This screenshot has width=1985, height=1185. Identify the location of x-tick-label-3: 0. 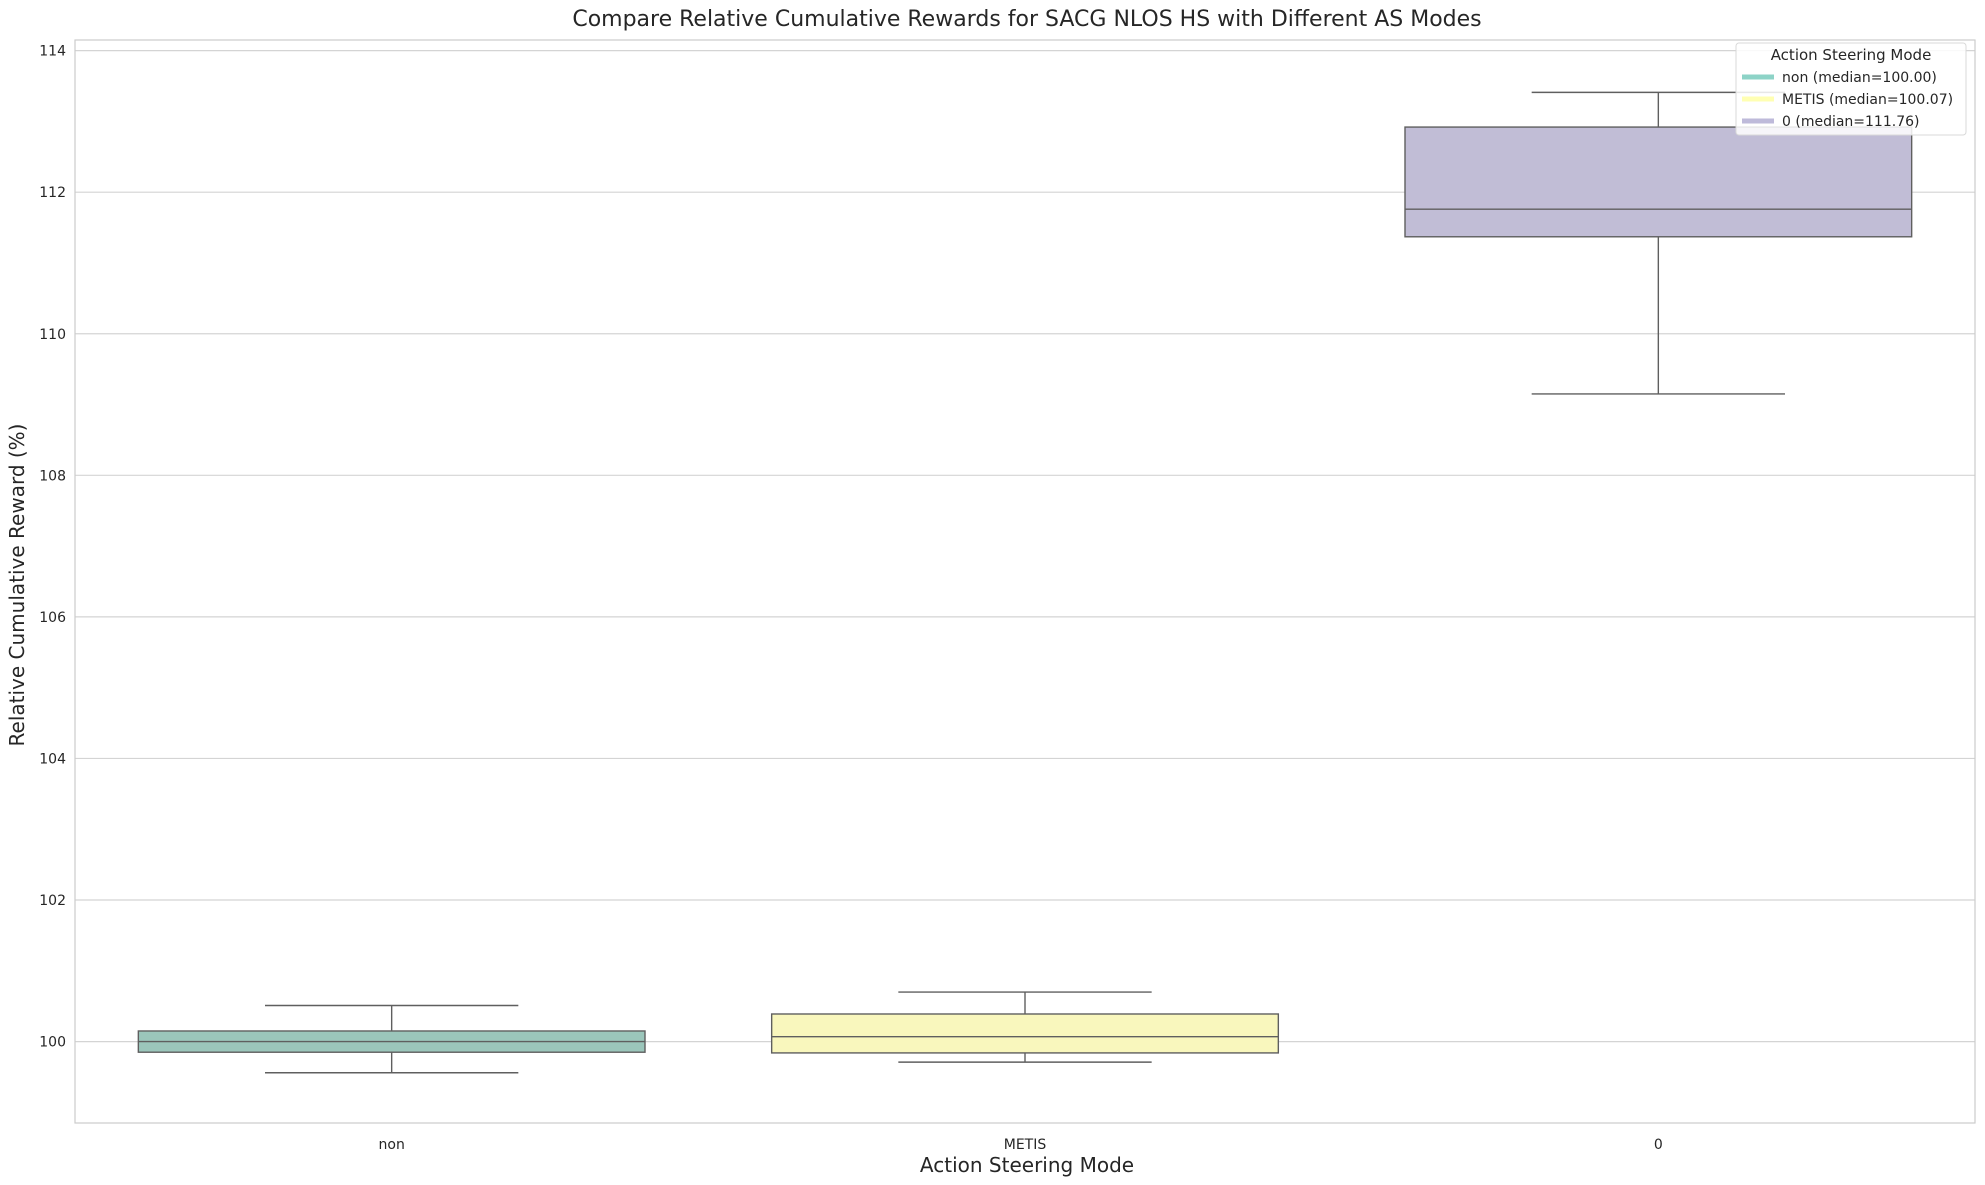
(1658, 1145).